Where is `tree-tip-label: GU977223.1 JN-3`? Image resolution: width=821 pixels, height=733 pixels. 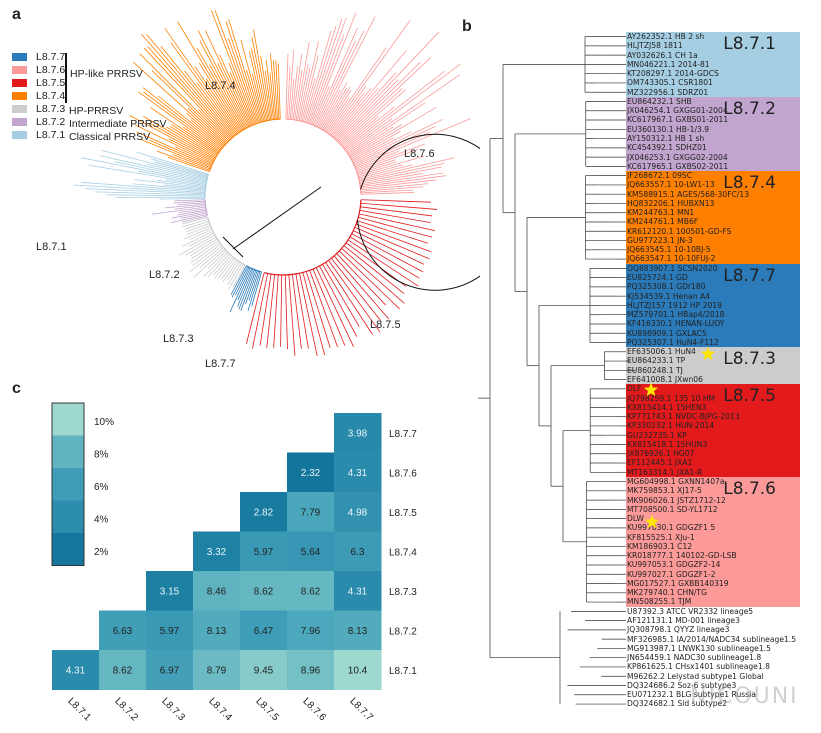
tree-tip-label: GU977223.1 JN-3 is located at coordinates (660, 240).